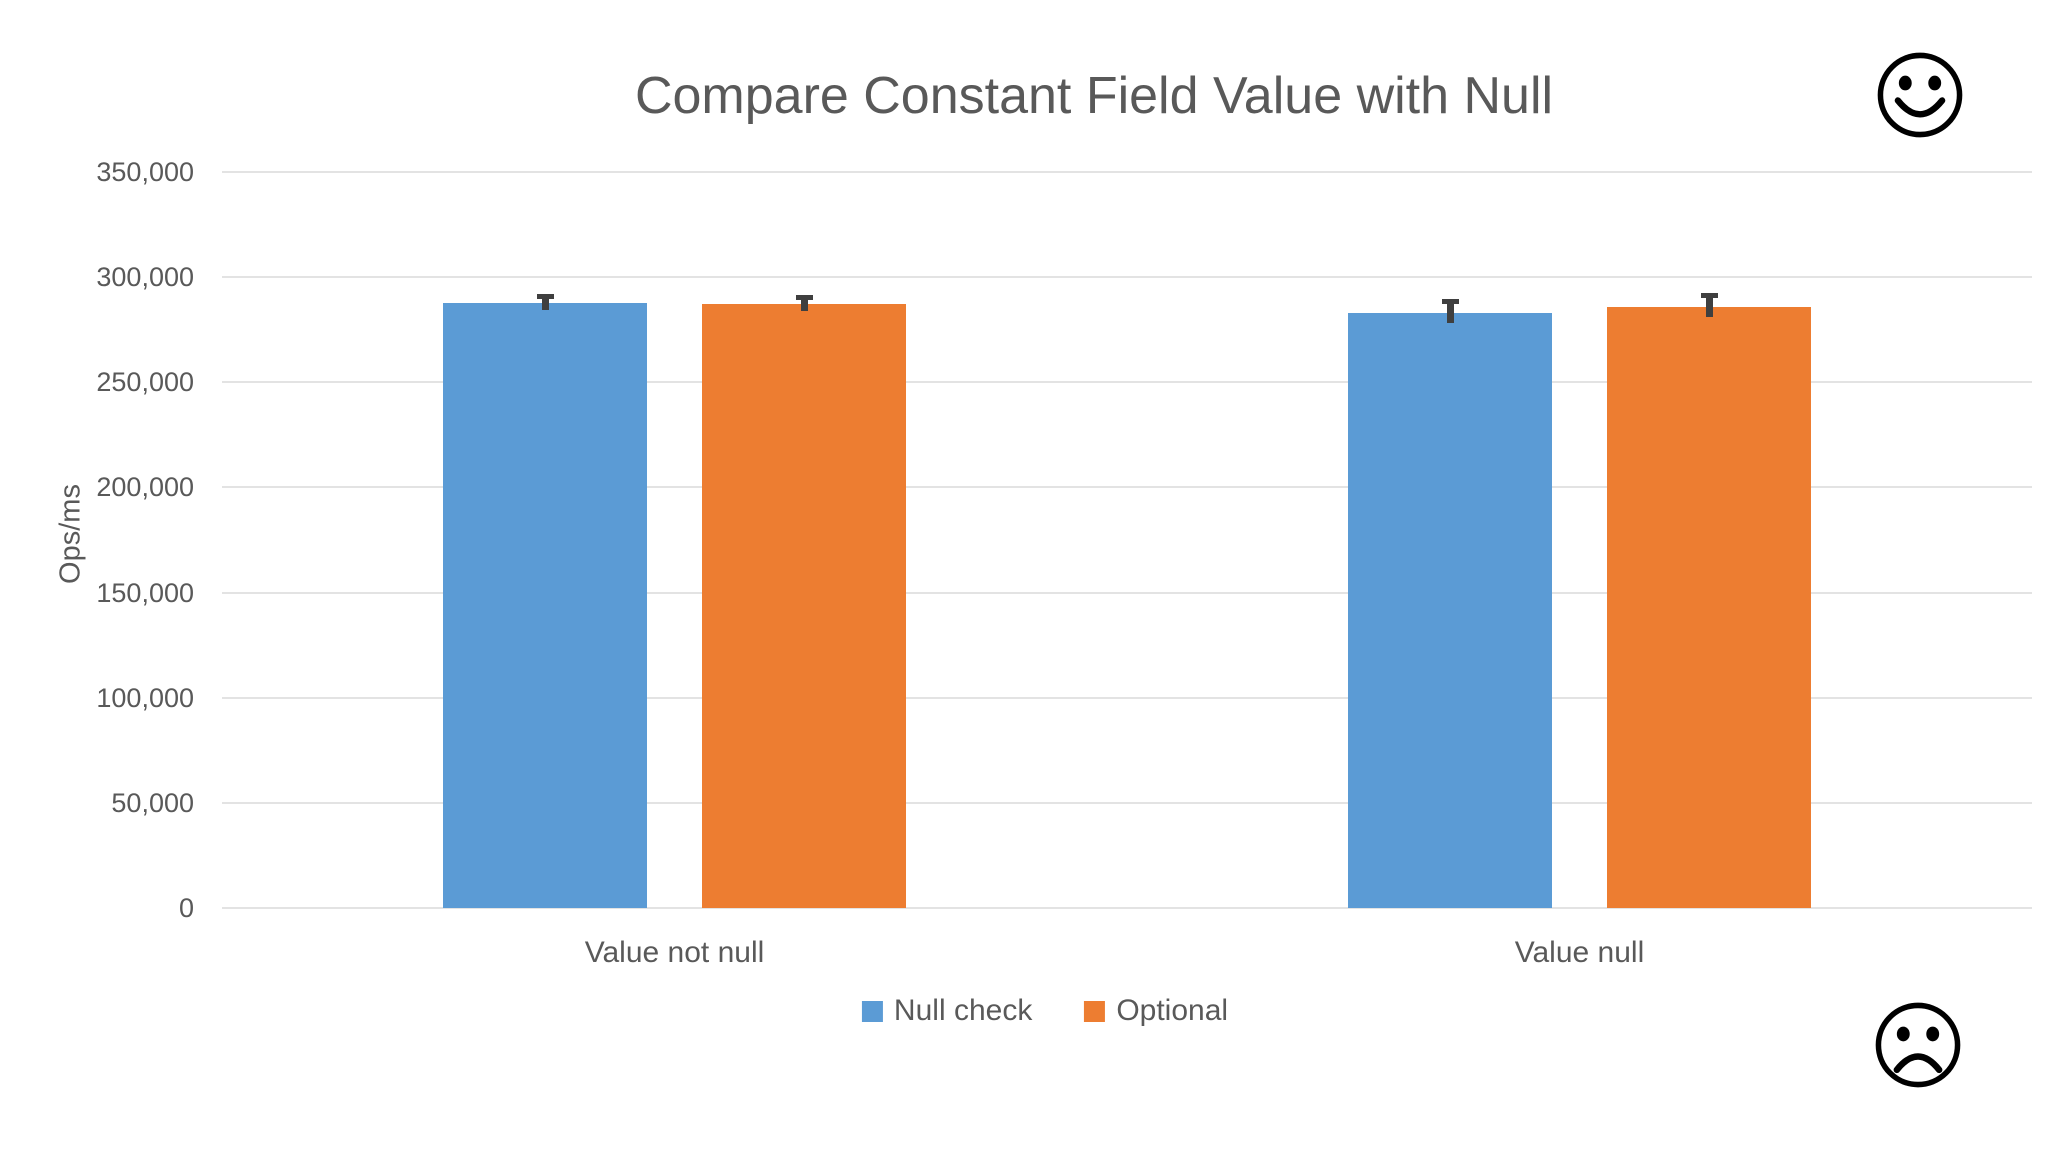 The image size is (2048, 1152). What do you see at coordinates (1172, 1010) in the screenshot?
I see `legend-label-optional: Optional` at bounding box center [1172, 1010].